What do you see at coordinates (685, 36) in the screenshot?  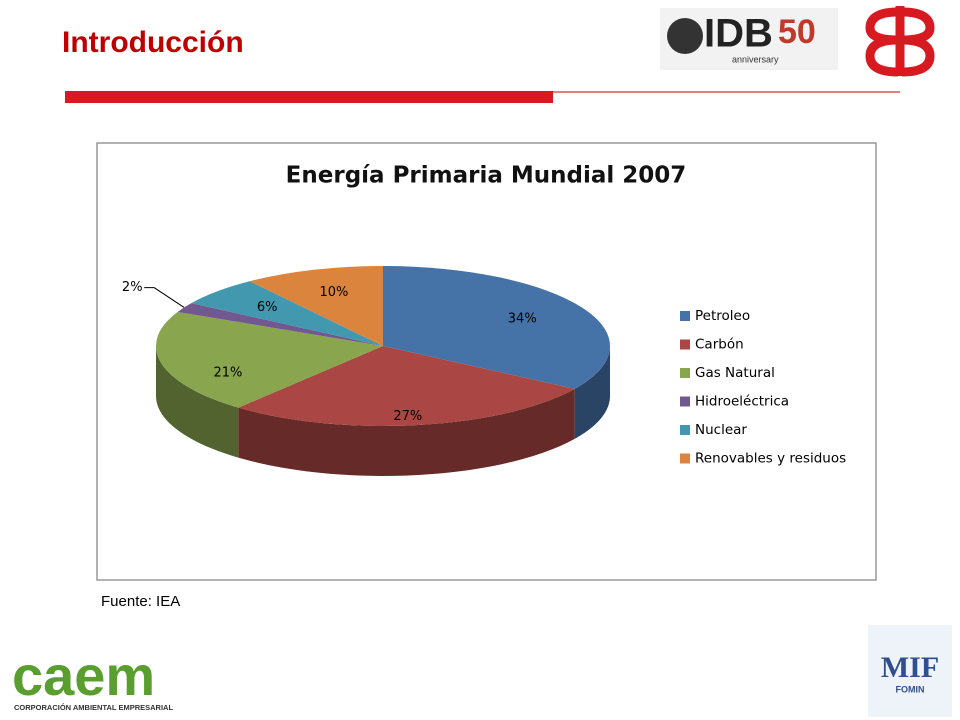 I see `idb-globe` at bounding box center [685, 36].